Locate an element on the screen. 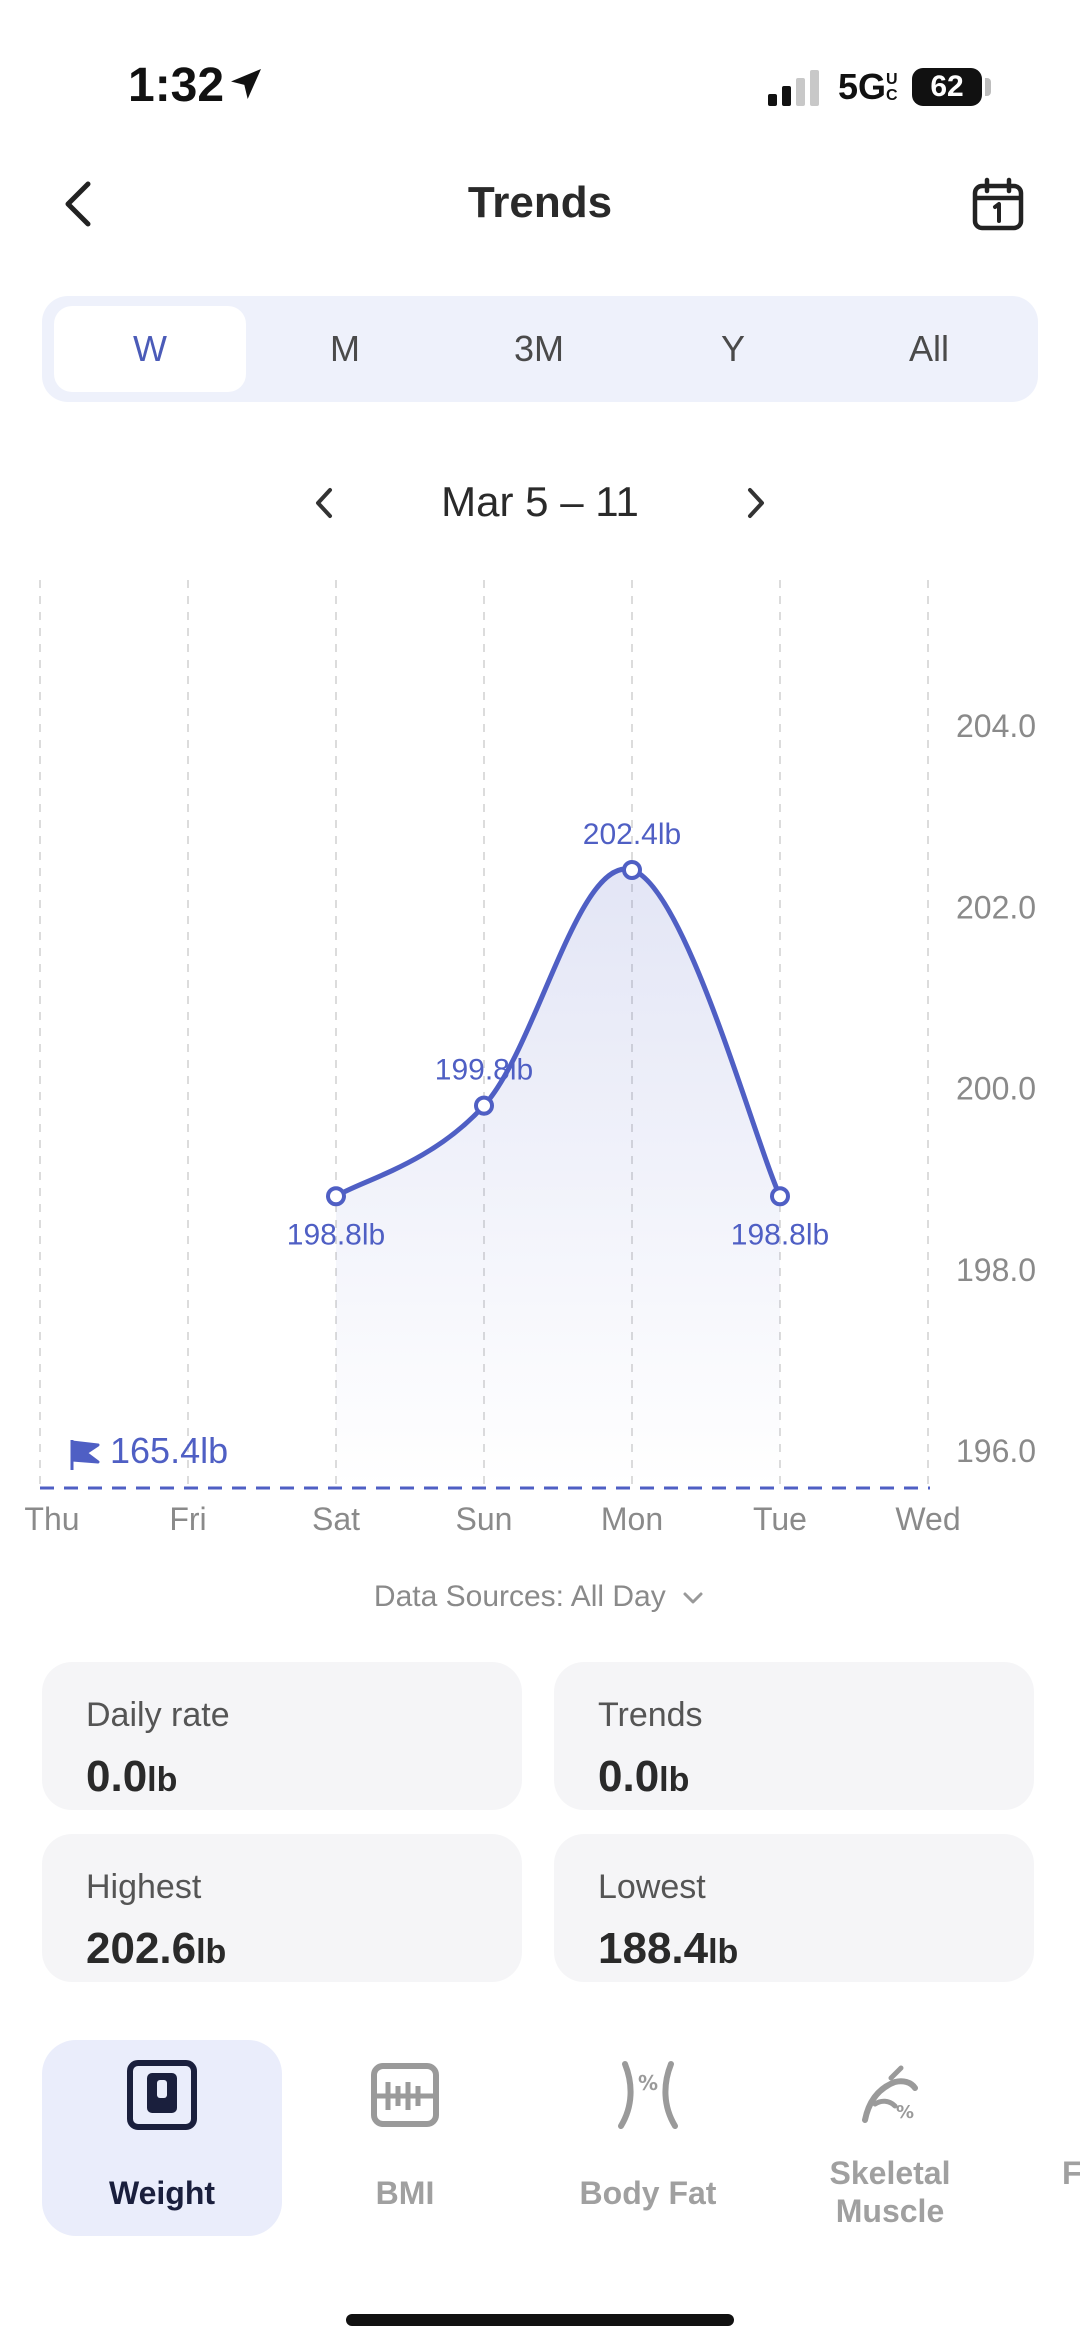 This screenshot has width=1080, height=2348. body-fat-icon: % is located at coordinates (648, 2095).